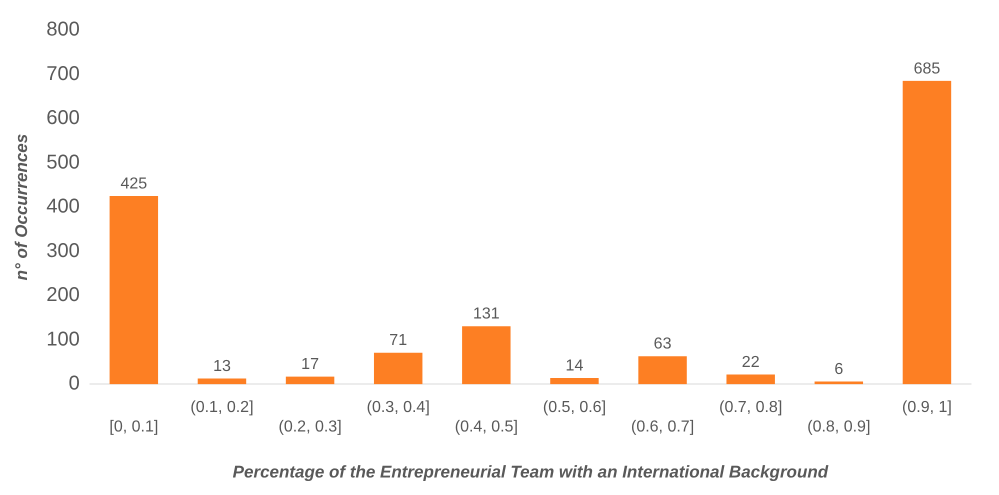 This screenshot has height=495, width=999. I want to click on x-tick-label: (0.1, 0.2], so click(222, 407).